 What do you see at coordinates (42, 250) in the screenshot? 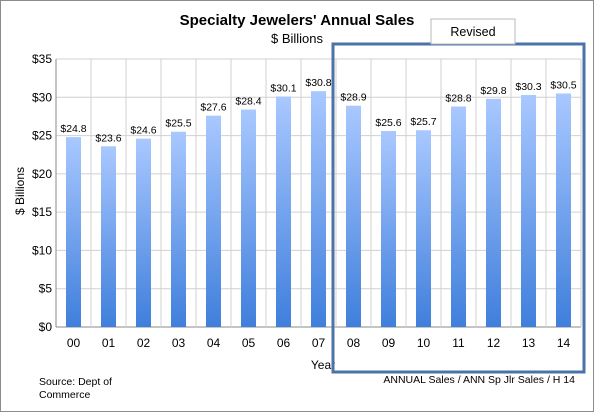
I see `y-tick-label: $10` at bounding box center [42, 250].